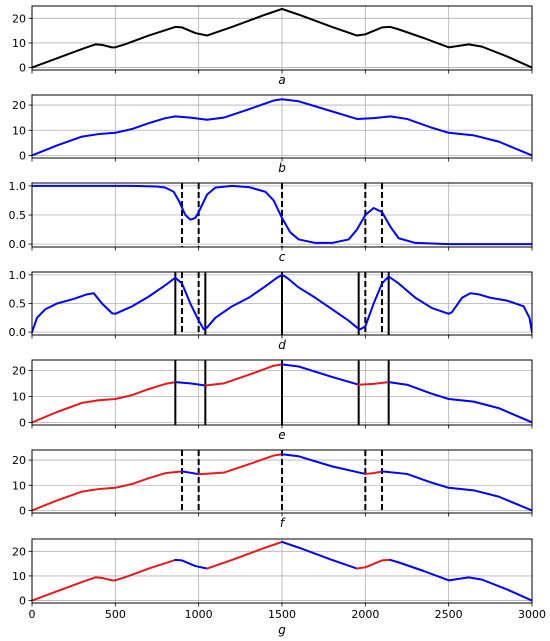  Describe the element at coordinates (115, 614) in the screenshot. I see `x-tick-label: 500` at that location.